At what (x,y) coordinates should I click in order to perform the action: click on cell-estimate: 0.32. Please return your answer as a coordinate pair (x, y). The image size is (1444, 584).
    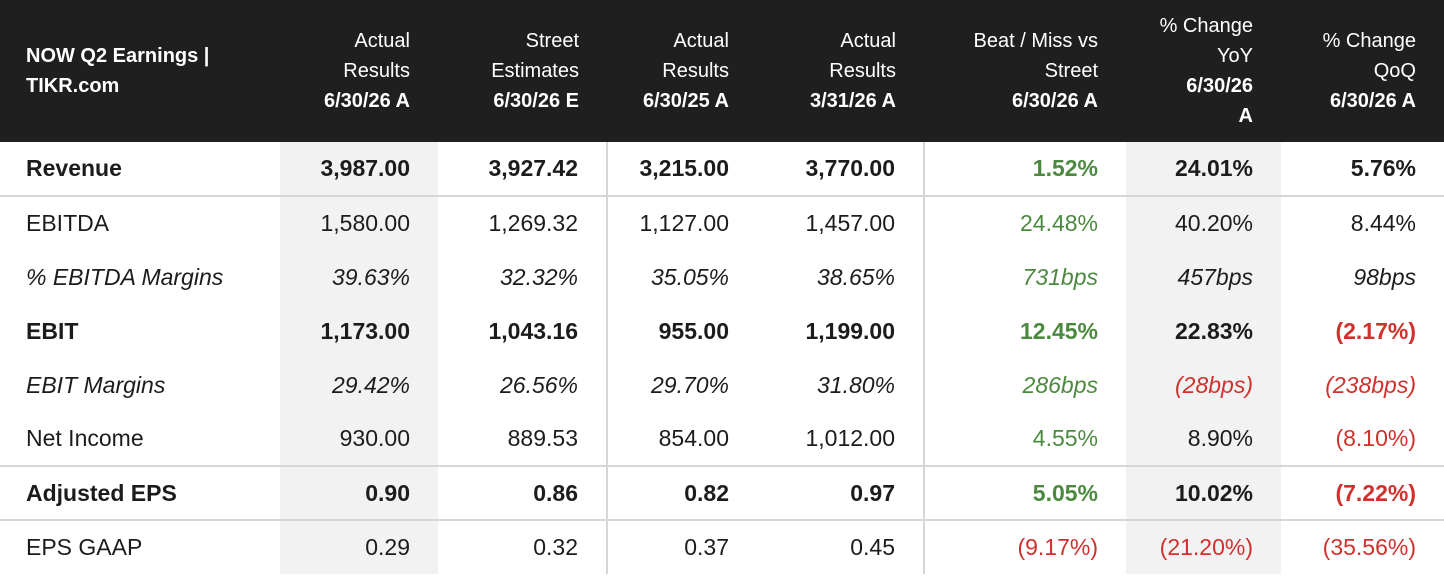
    Looking at the image, I should click on (522, 546).